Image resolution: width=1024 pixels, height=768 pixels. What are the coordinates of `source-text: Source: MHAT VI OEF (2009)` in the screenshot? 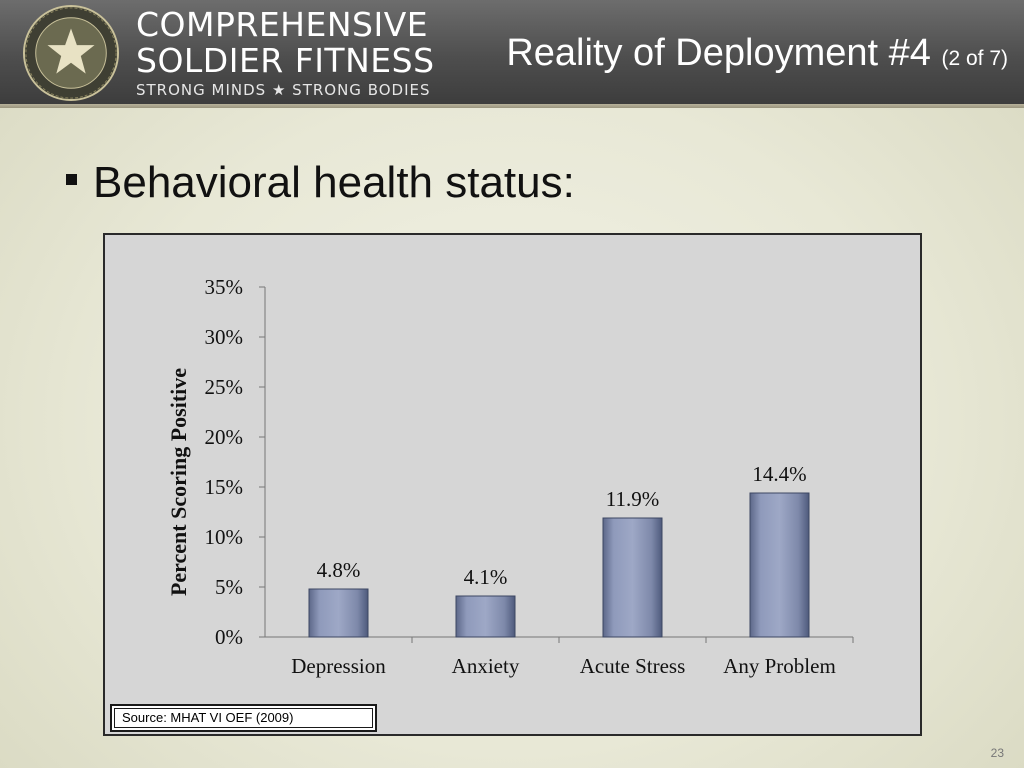 It's located at (243, 718).